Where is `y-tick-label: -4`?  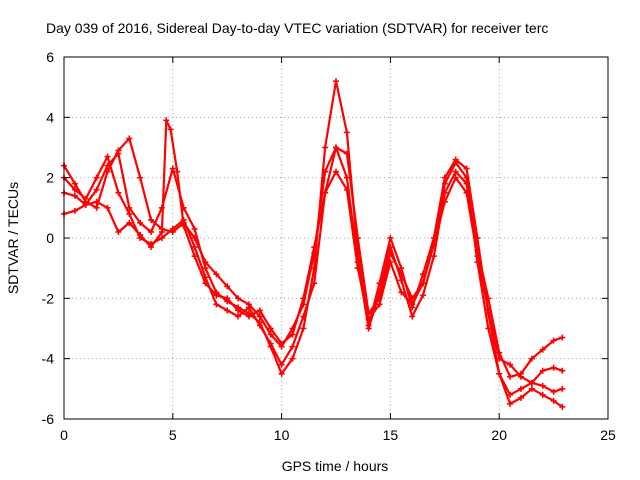
y-tick-label: -4 is located at coordinates (48, 359).